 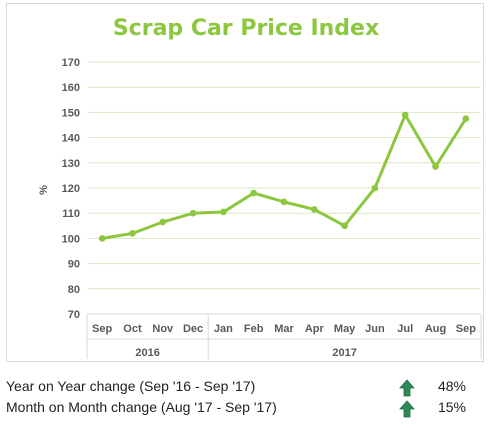 I want to click on x-tick-label: Jun, so click(x=375, y=329).